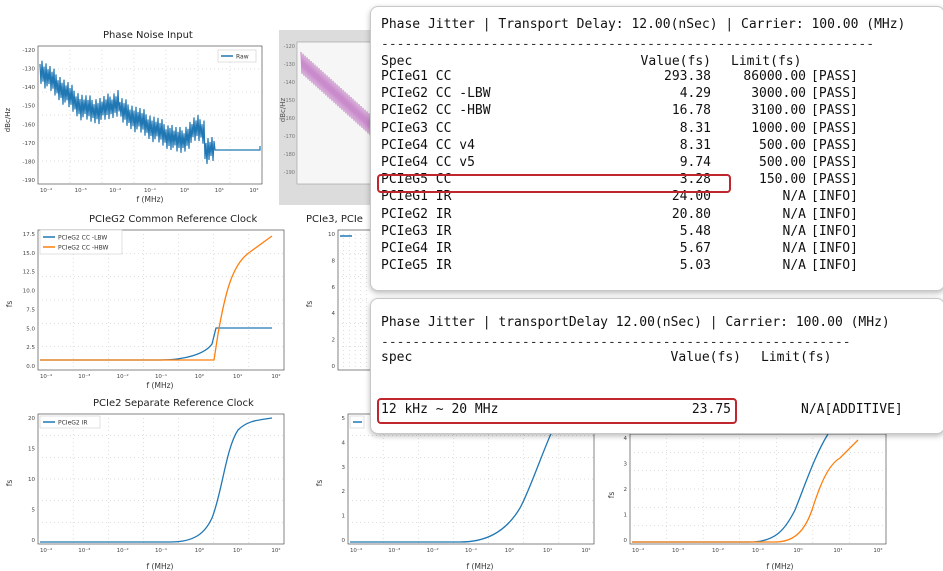 This screenshot has width=943, height=571. What do you see at coordinates (695, 266) in the screenshot?
I see `cell-value: 5.03` at bounding box center [695, 266].